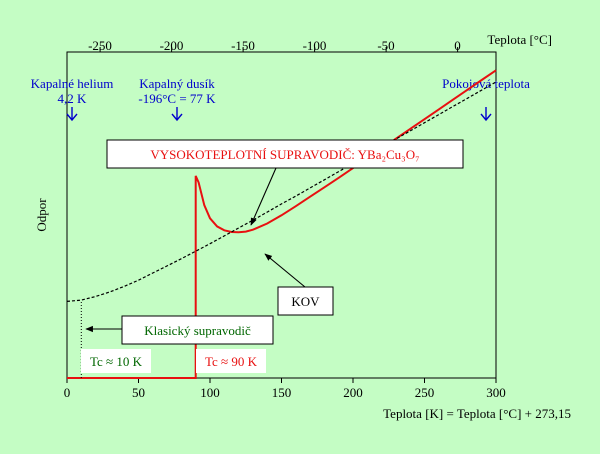 Image resolution: width=600 pixels, height=454 pixels. I want to click on x2-axis-title: Teplota [°C], so click(519, 39).